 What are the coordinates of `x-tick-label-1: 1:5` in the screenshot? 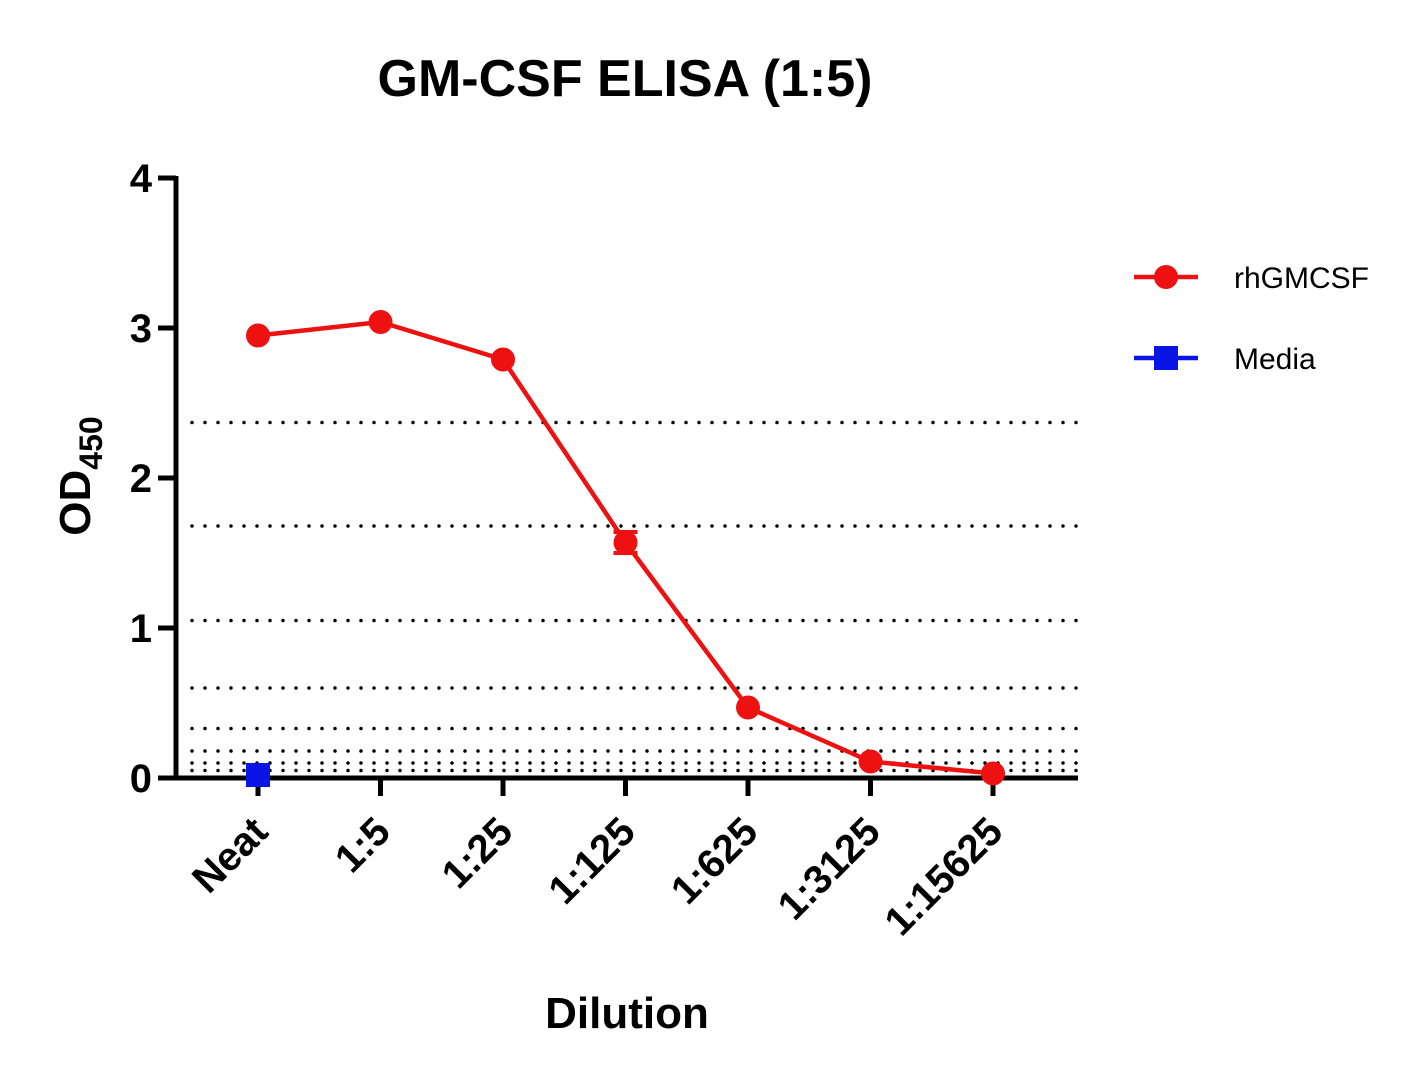 It's located at (363, 845).